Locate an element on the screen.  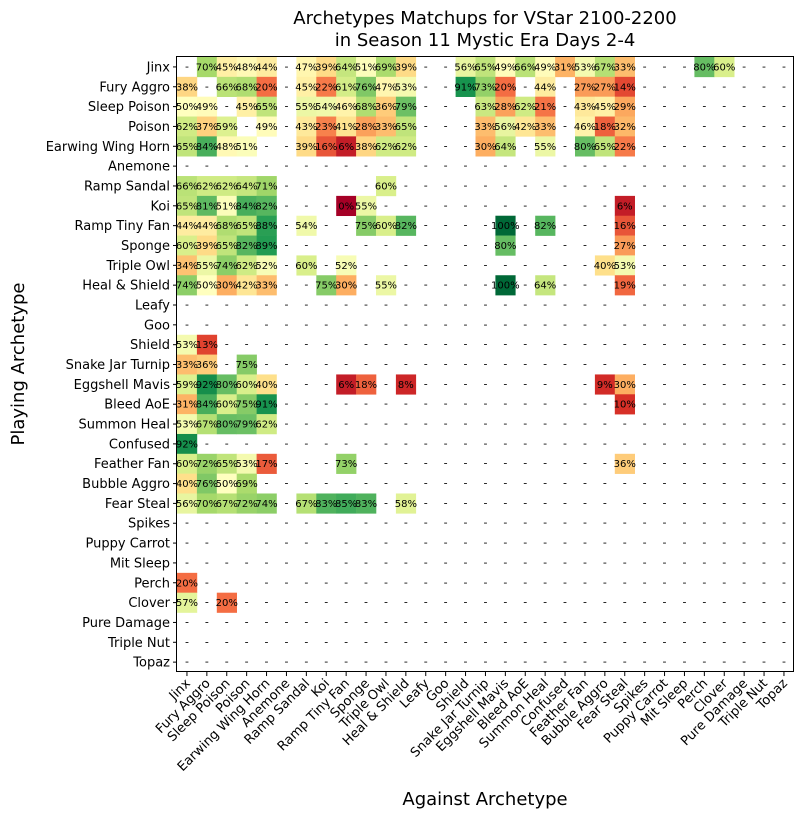
y-tick-label: Fear Steal is located at coordinates (137, 504).